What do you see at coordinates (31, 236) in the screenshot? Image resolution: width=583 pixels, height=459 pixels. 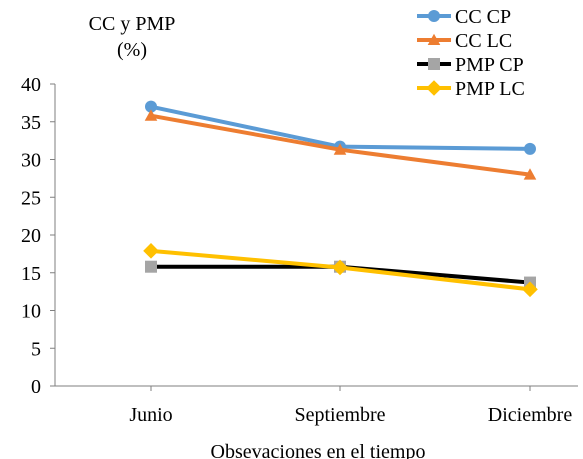 I see `y-tick-label: 20` at bounding box center [31, 236].